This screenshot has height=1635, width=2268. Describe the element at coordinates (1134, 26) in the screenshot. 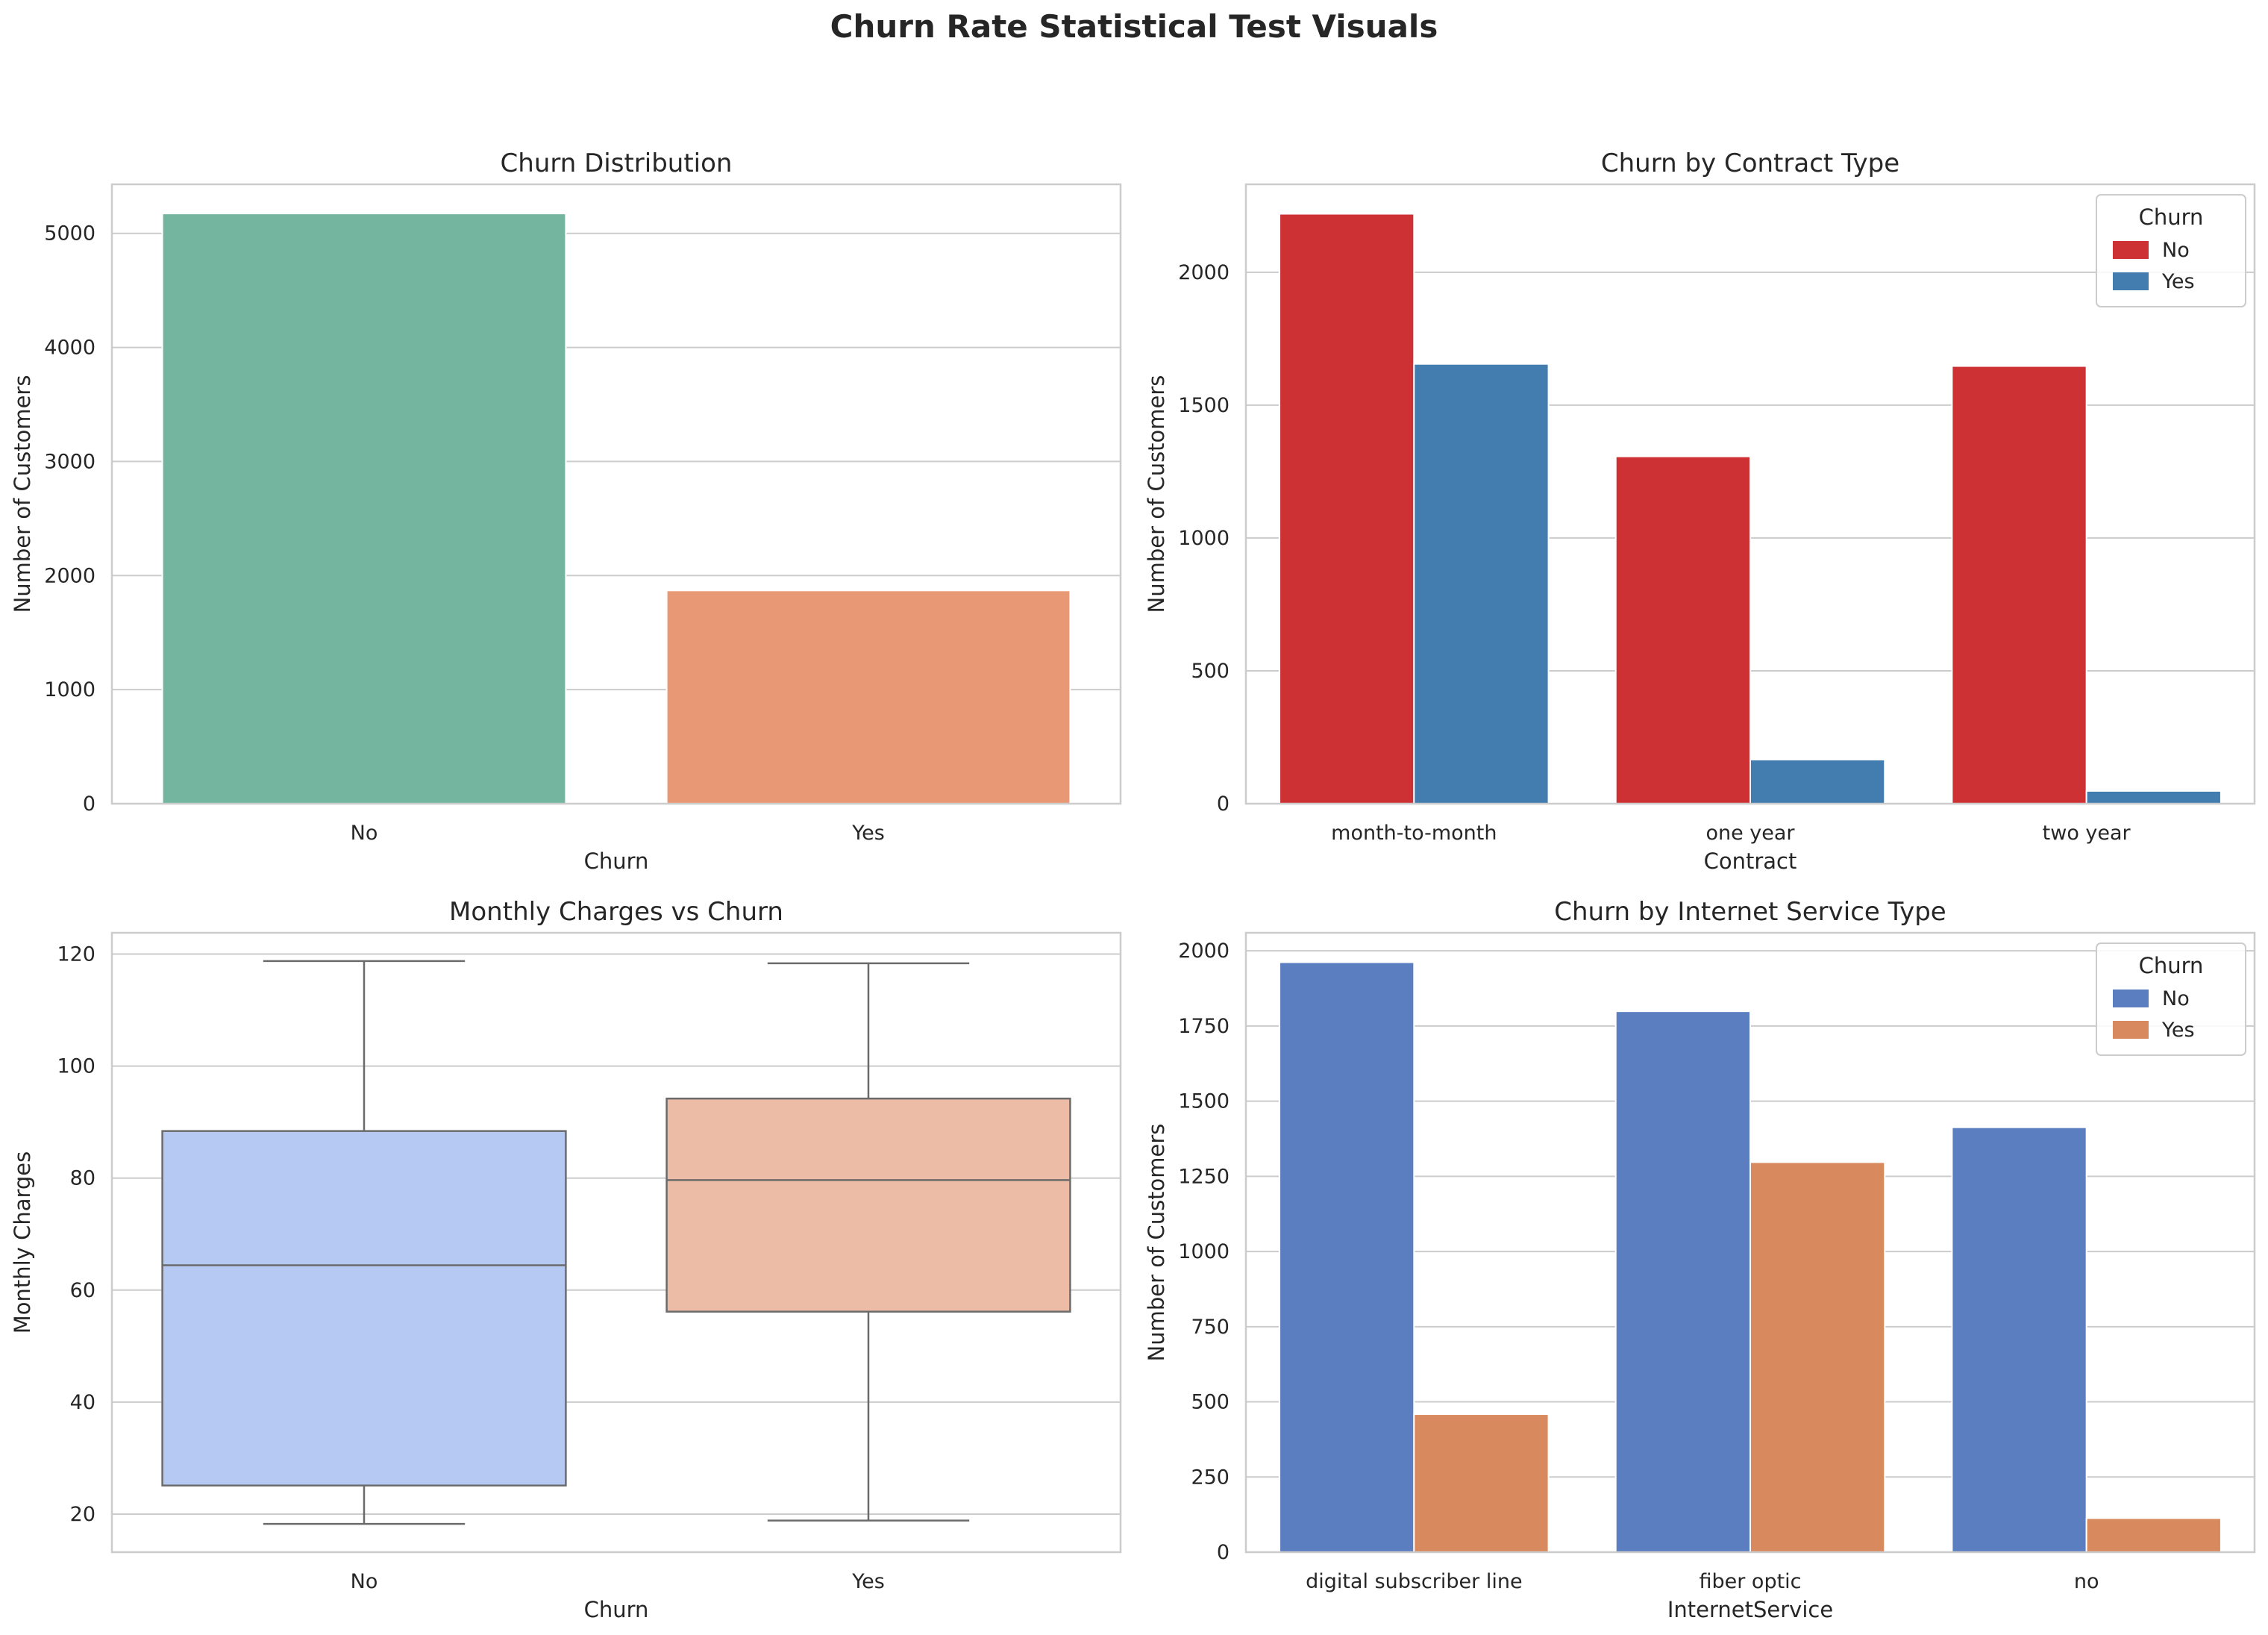

I see `figure-title: Churn Rate Statistical Test Visuals` at that location.